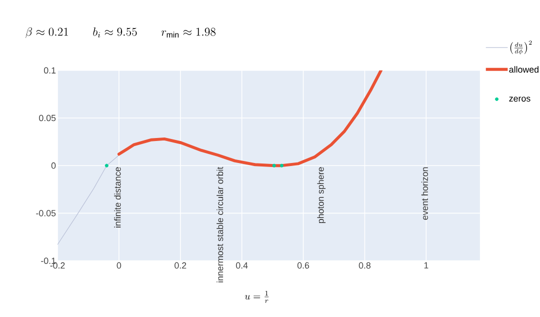  Describe the element at coordinates (521, 47) in the screenshot. I see `legend-label: $\left(\frac{du}{d\phi}\right)^2$` at that location.